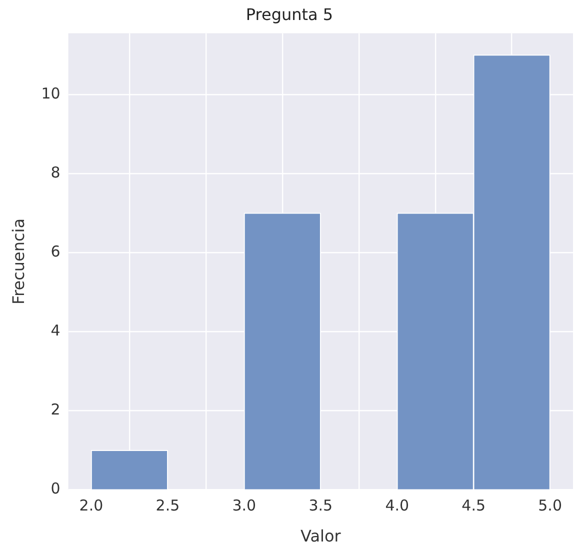  I want to click on chart-title: Pregunta 5, so click(290, 14).